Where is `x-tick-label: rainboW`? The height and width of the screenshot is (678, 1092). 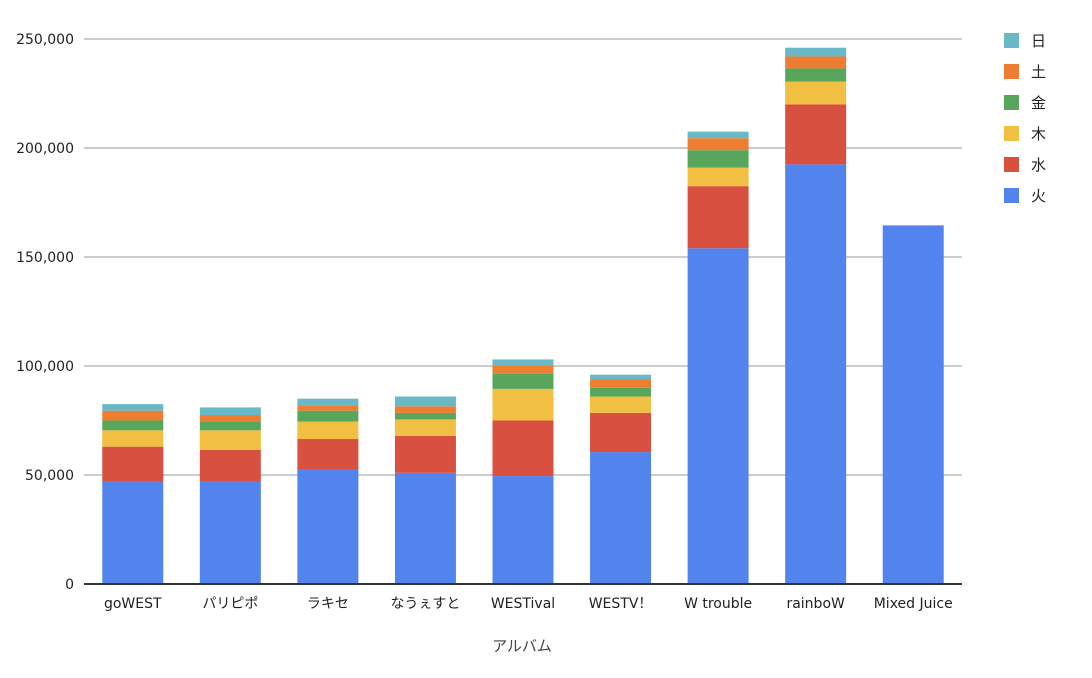 x-tick-label: rainboW is located at coordinates (815, 604).